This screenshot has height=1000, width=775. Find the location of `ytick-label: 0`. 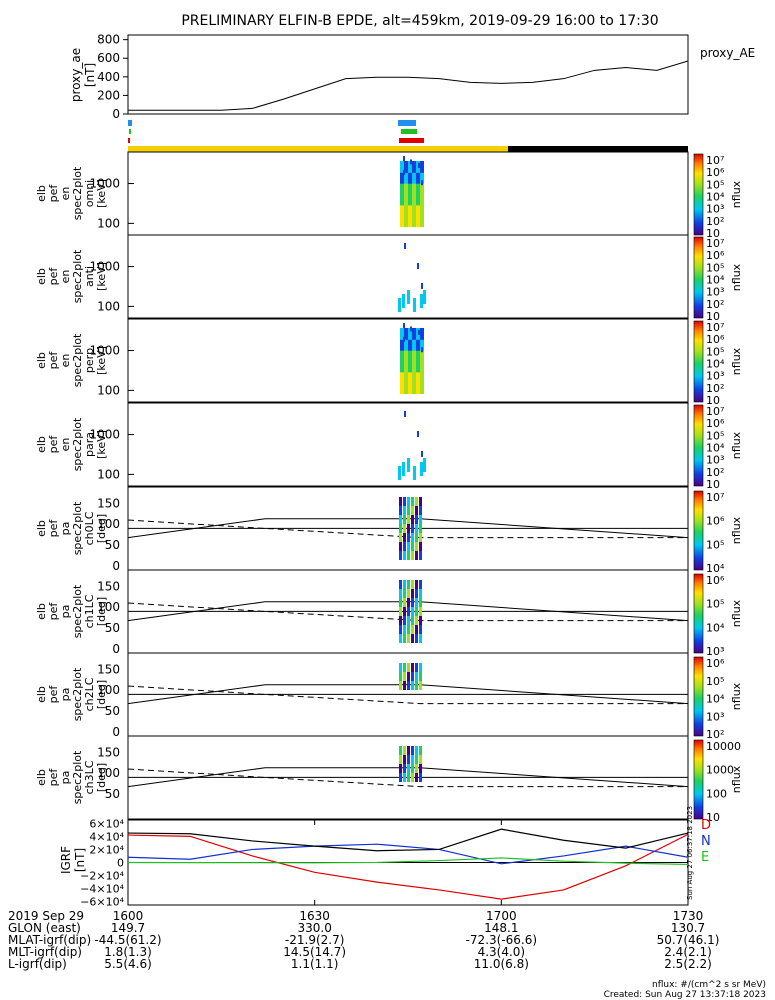

ytick-label: 0 is located at coordinates (116, 566).